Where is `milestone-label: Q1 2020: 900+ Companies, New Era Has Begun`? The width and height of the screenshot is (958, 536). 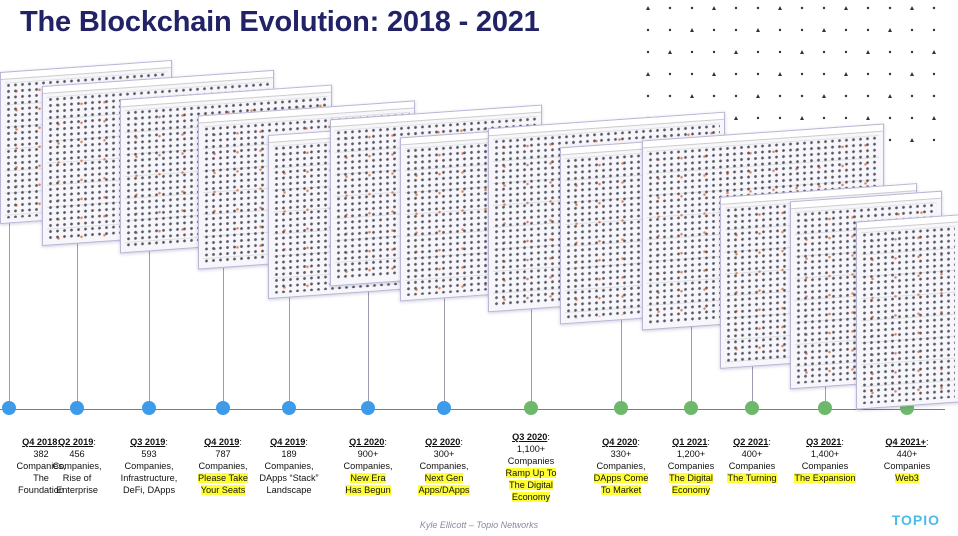
milestone-label: Q1 2020: 900+ Companies, New Era Has Begun is located at coordinates (368, 466).